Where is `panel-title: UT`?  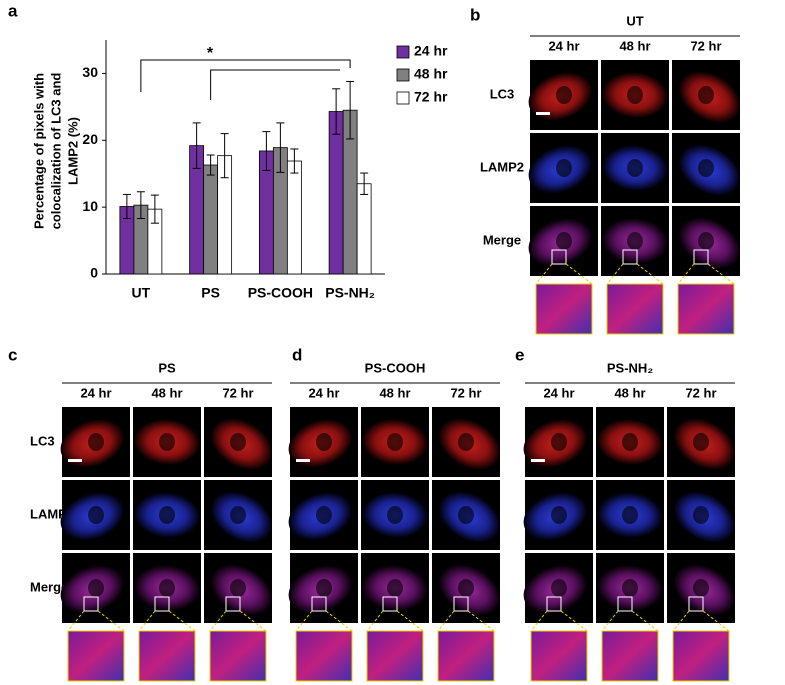 panel-title: UT is located at coordinates (634, 20).